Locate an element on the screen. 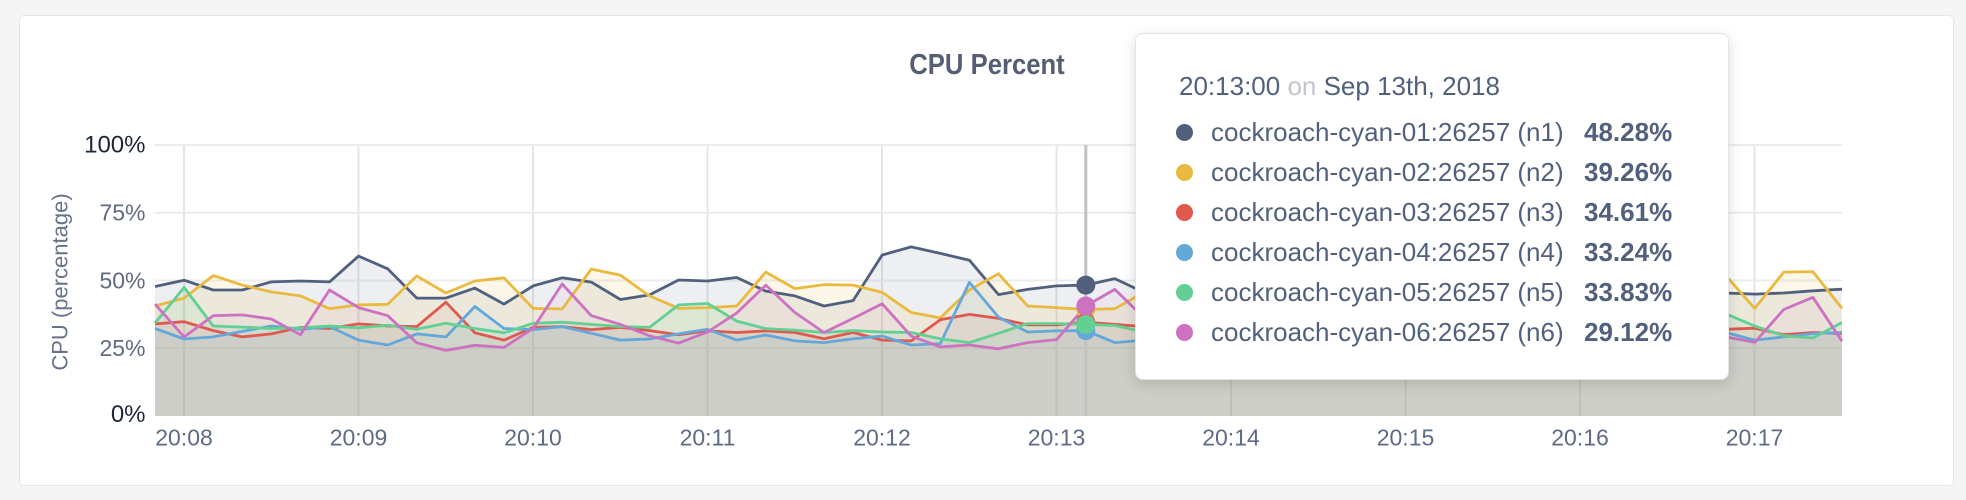  svg-text: 20:09 is located at coordinates (359, 438).